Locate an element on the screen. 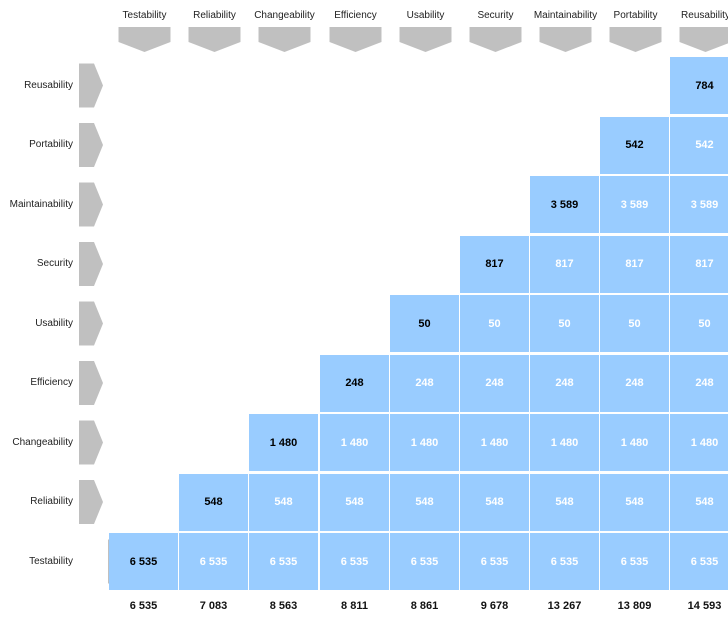 Image resolution: width=728 pixels, height=617 pixels. row-label-reliability: Reliability is located at coordinates (51, 501).